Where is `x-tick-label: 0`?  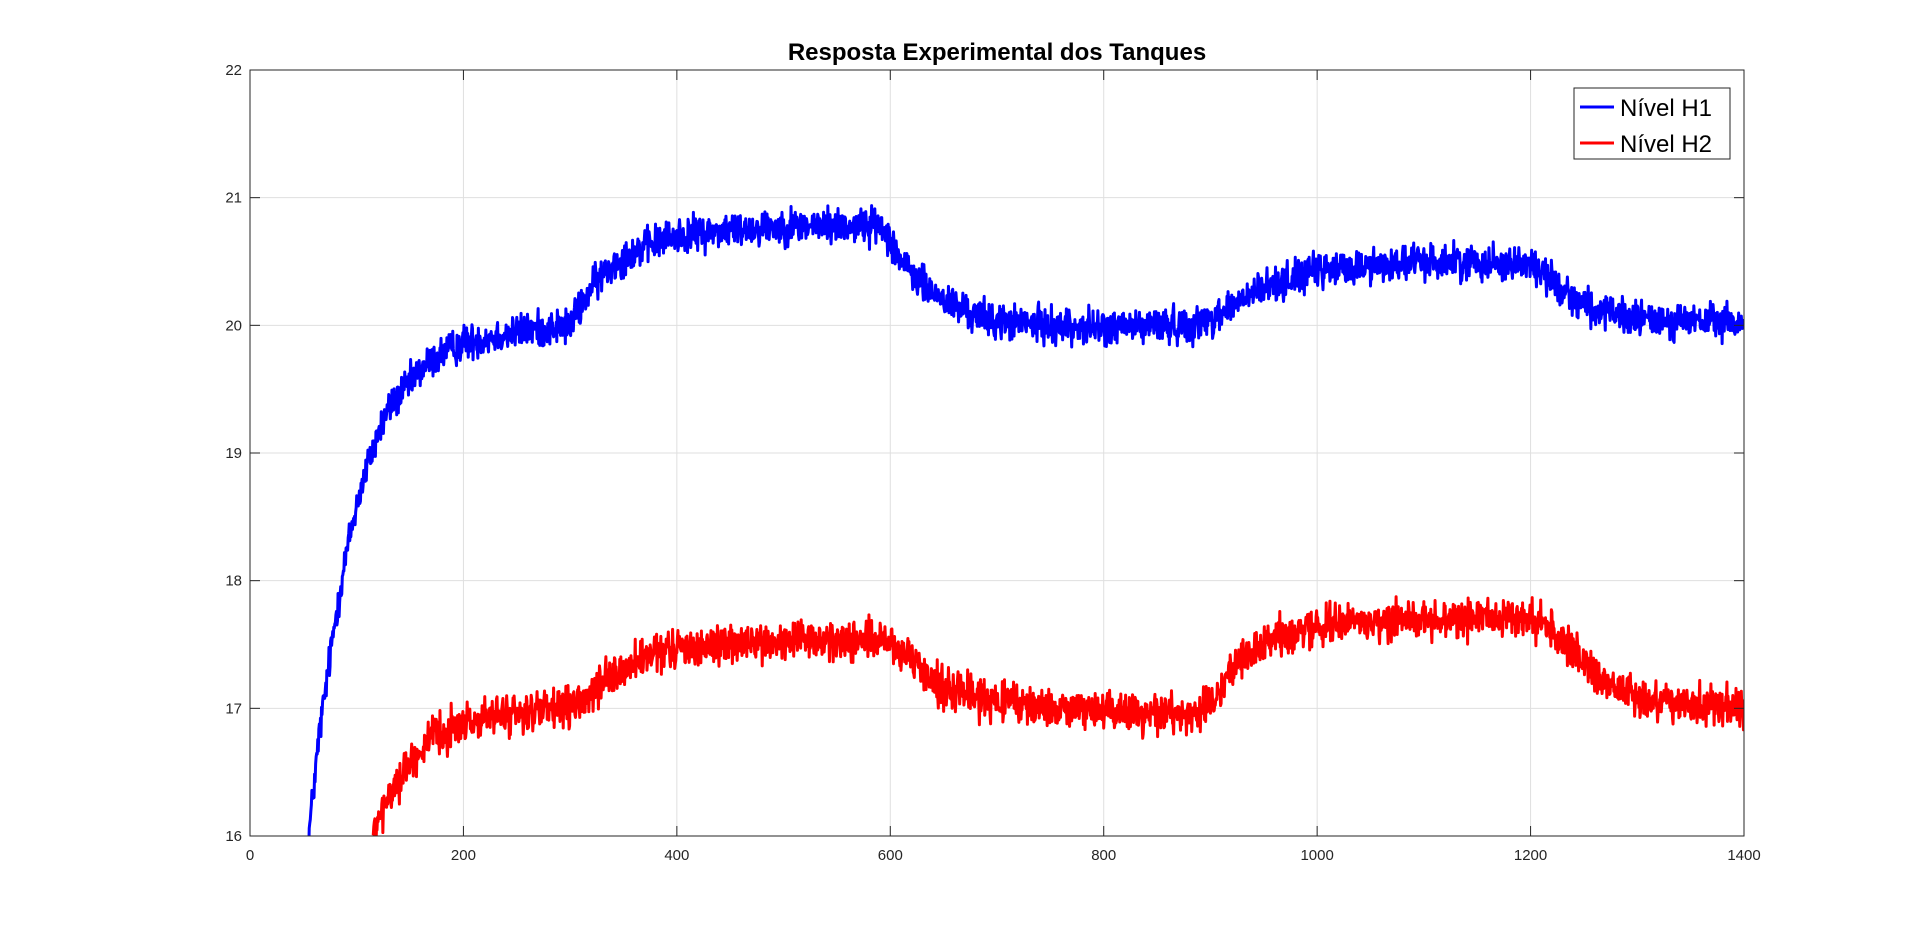
x-tick-label: 0 is located at coordinates (250, 855).